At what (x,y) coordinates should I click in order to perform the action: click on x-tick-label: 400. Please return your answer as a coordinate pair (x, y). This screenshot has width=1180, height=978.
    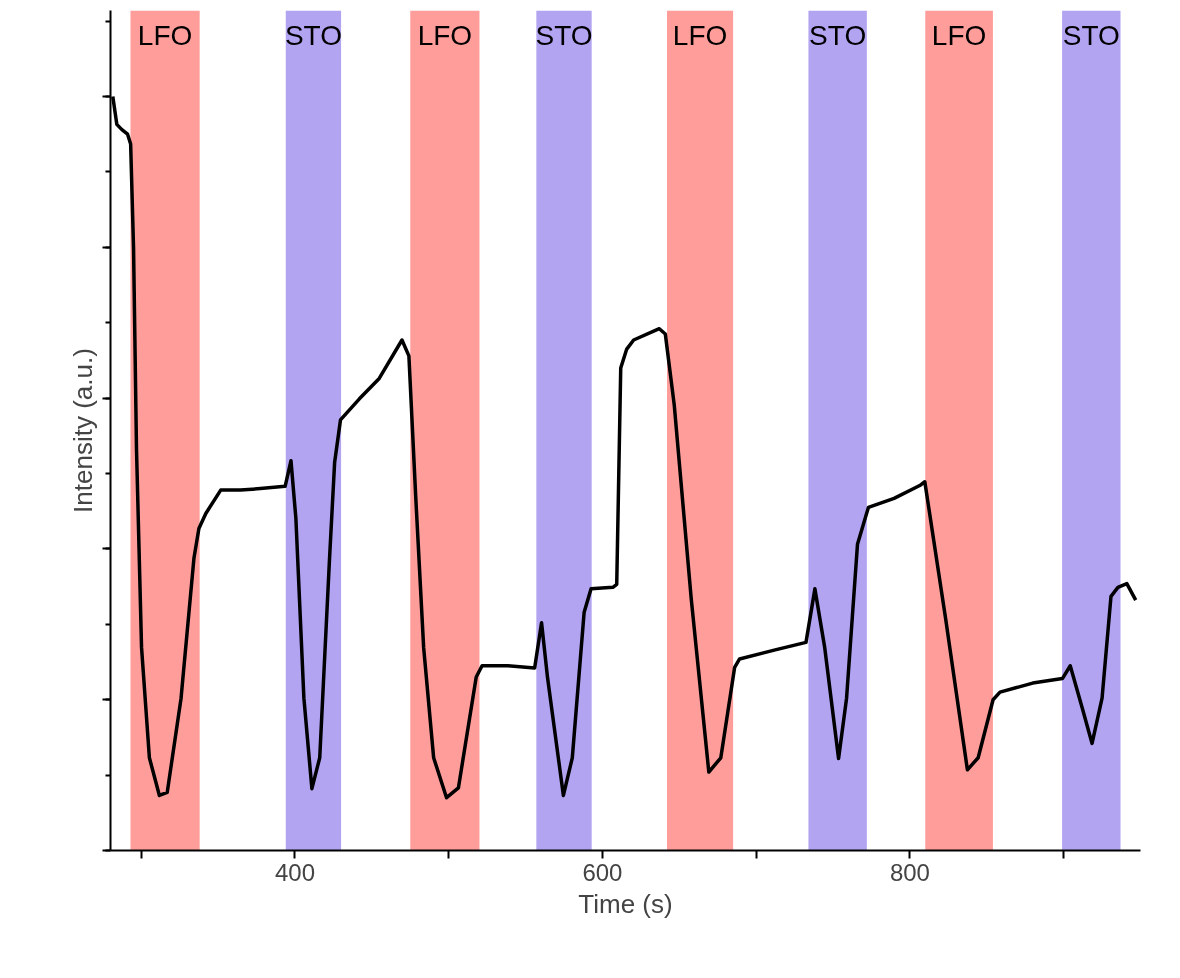
    Looking at the image, I should click on (294, 872).